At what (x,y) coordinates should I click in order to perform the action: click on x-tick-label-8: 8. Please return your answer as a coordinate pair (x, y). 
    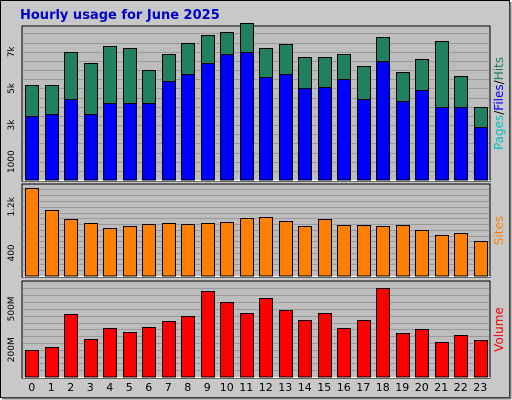
    Looking at the image, I should click on (187, 387).